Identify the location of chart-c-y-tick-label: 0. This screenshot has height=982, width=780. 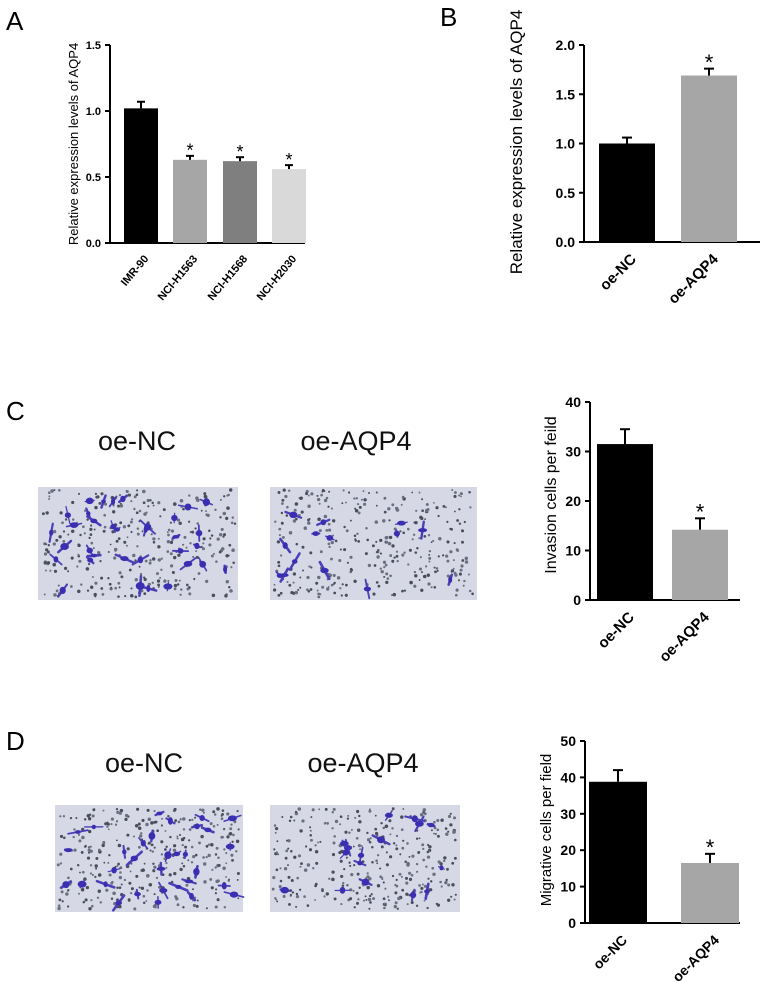
(577, 600).